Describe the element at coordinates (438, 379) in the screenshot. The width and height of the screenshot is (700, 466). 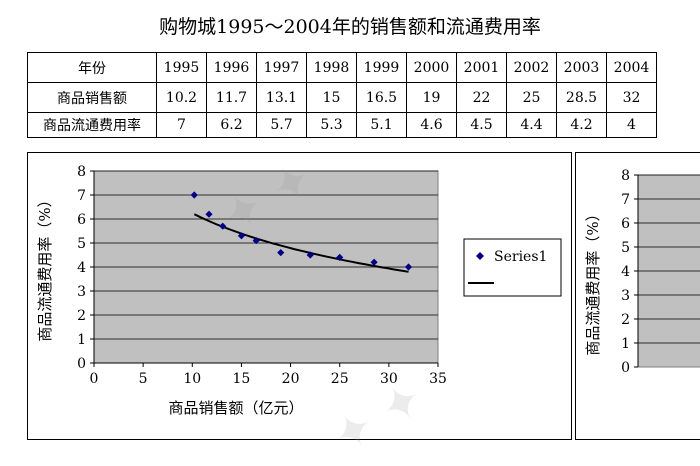
I see `x-tick-label: 35` at that location.